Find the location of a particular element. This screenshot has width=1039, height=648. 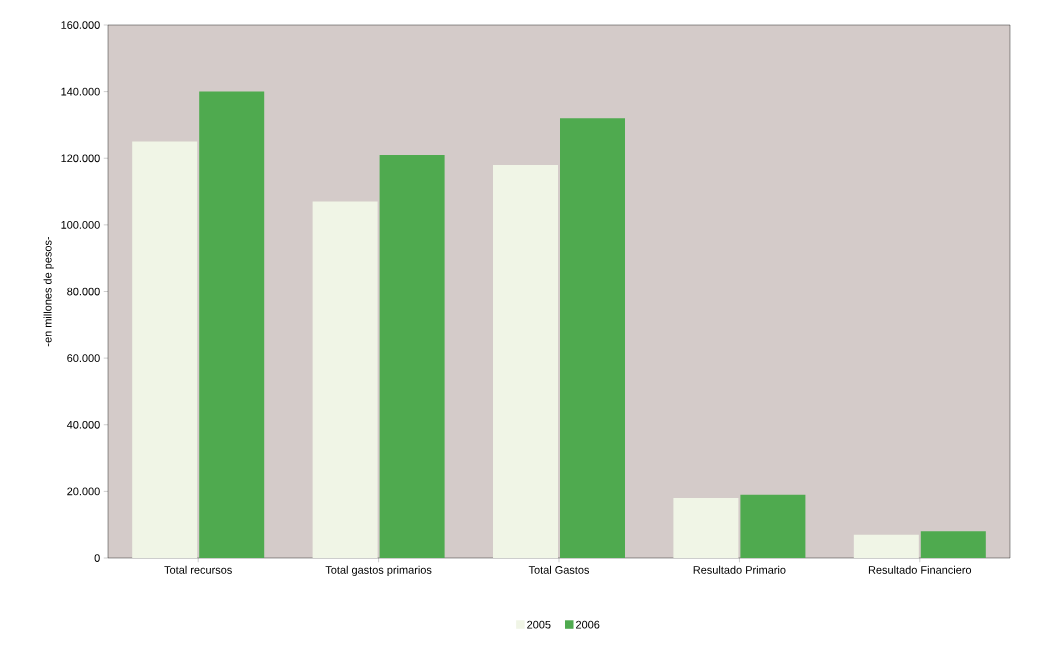

y-tick-label: 20.000 is located at coordinates (83, 491).